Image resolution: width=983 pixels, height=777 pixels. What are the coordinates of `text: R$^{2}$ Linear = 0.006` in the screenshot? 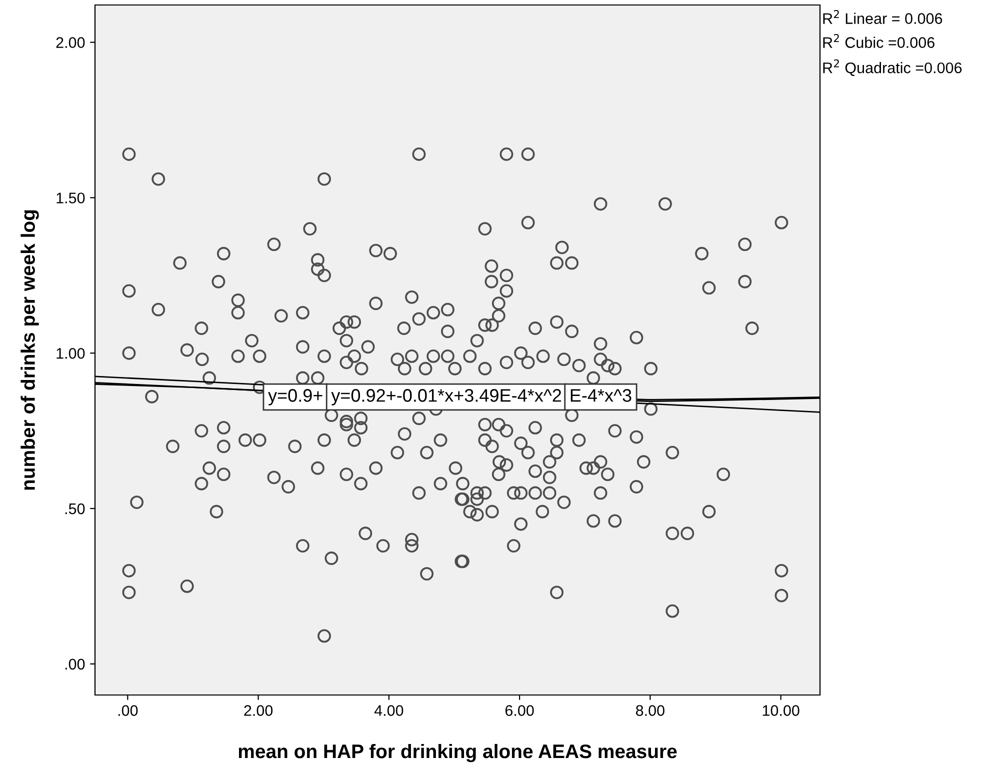 It's located at (882, 17).